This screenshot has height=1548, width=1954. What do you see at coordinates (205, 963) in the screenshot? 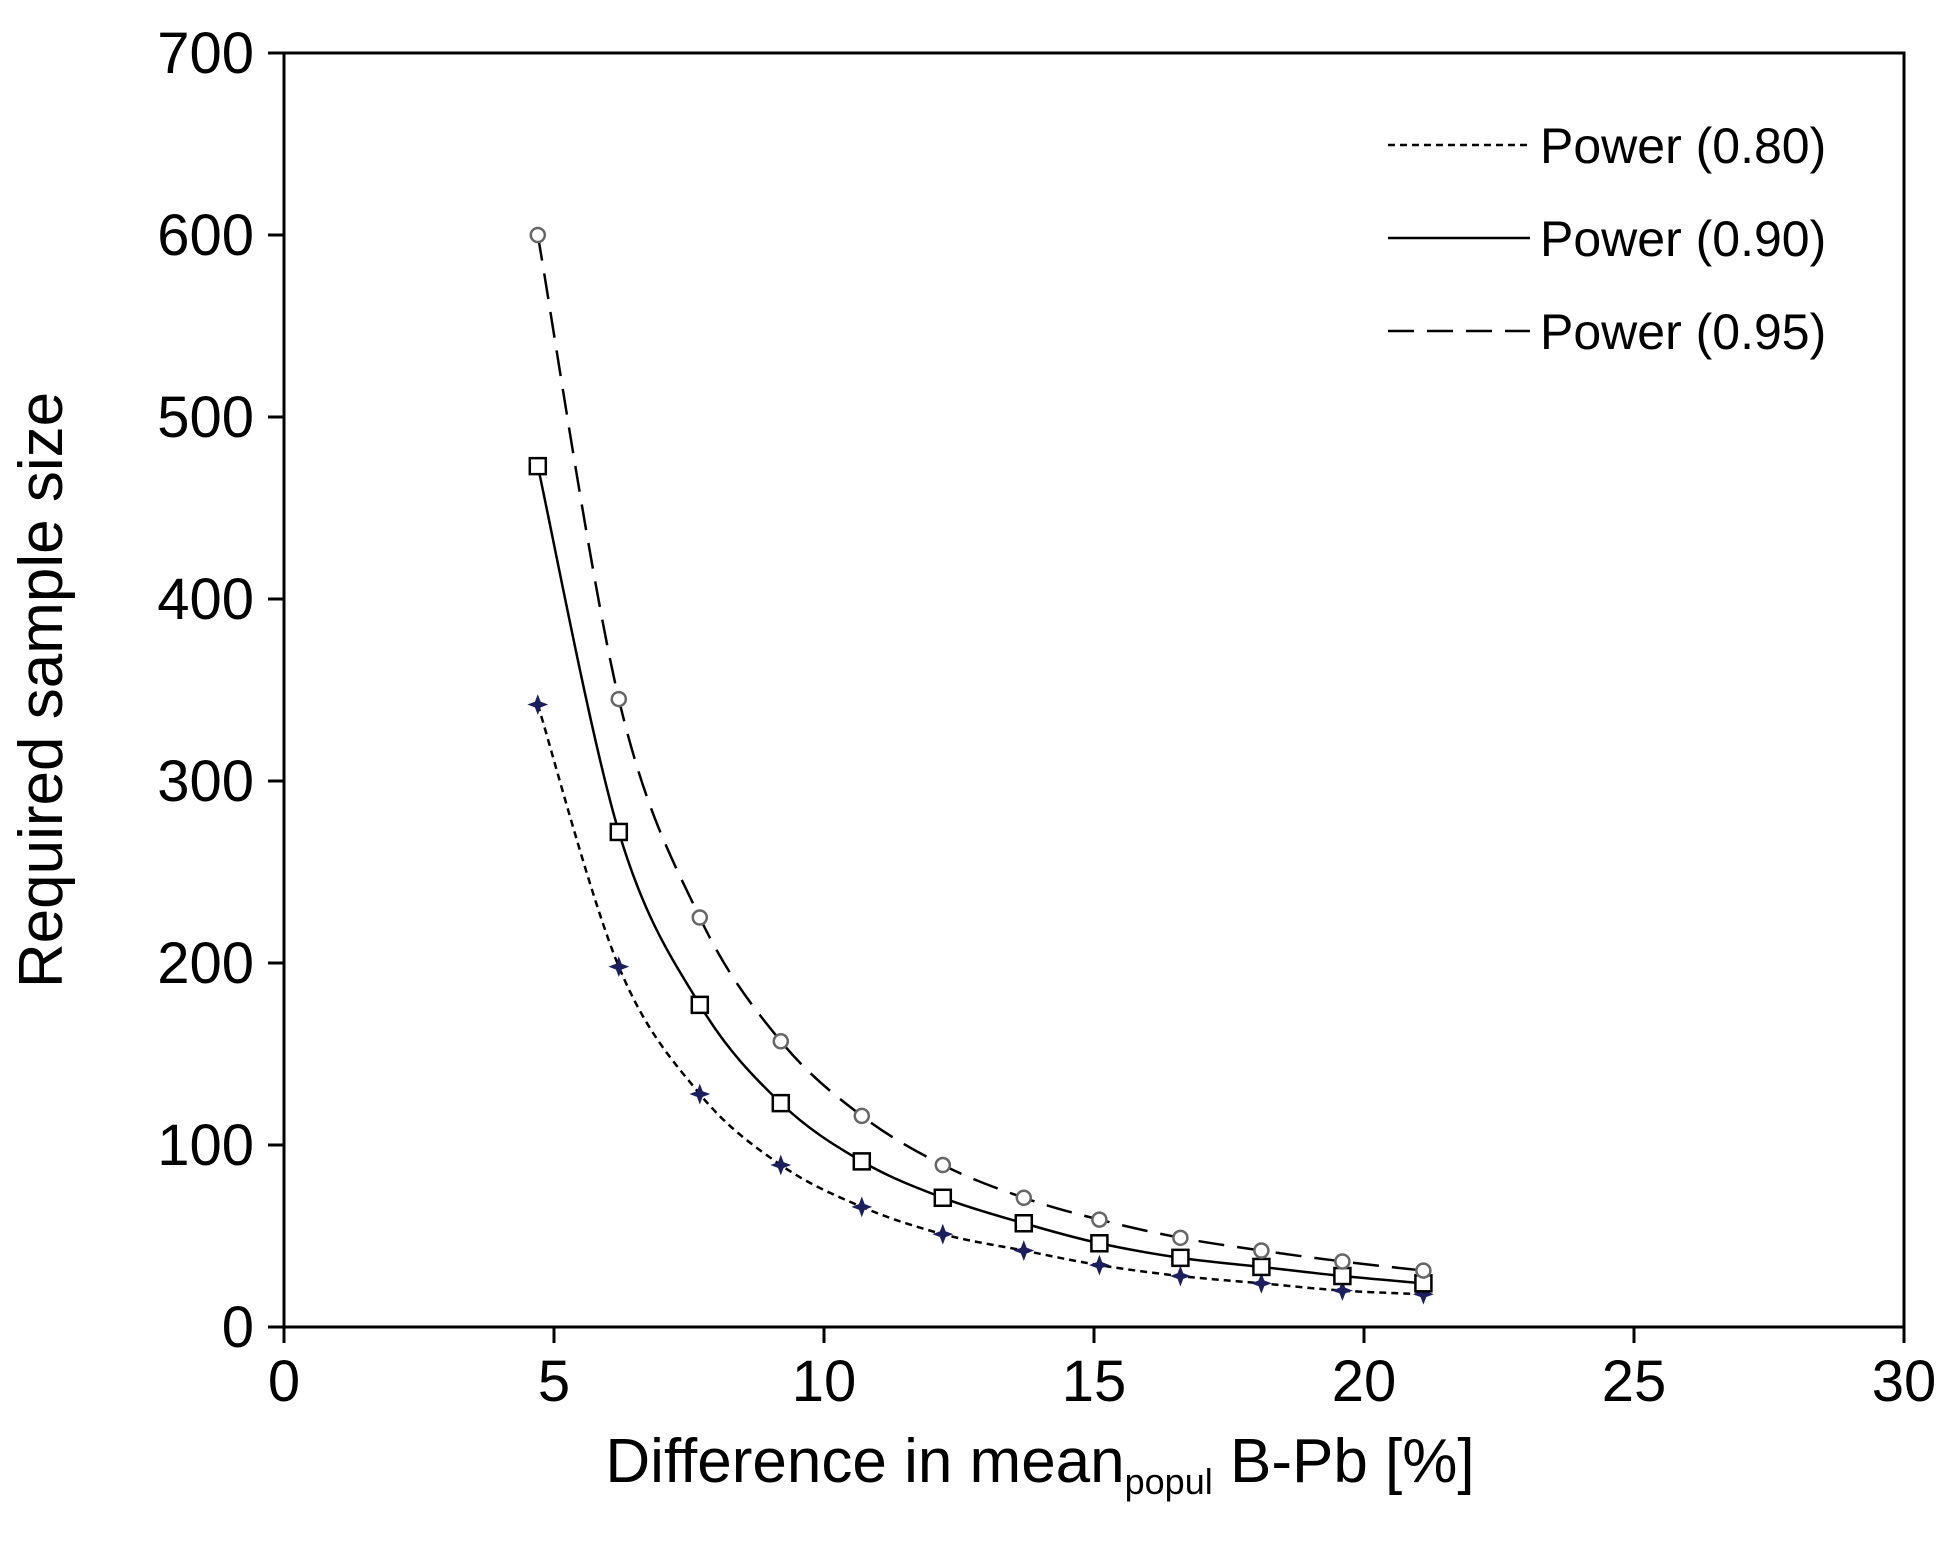
I see `y-tick-label: 200` at bounding box center [205, 963].